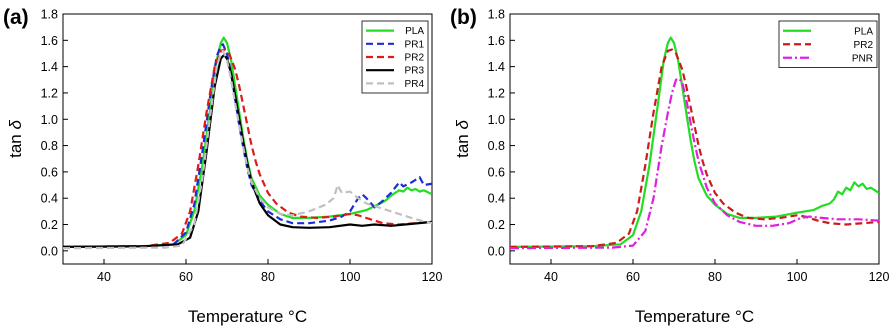 Image resolution: width=895 pixels, height=329 pixels. What do you see at coordinates (463, 17) in the screenshot?
I see `panel-label: (b)` at bounding box center [463, 17].